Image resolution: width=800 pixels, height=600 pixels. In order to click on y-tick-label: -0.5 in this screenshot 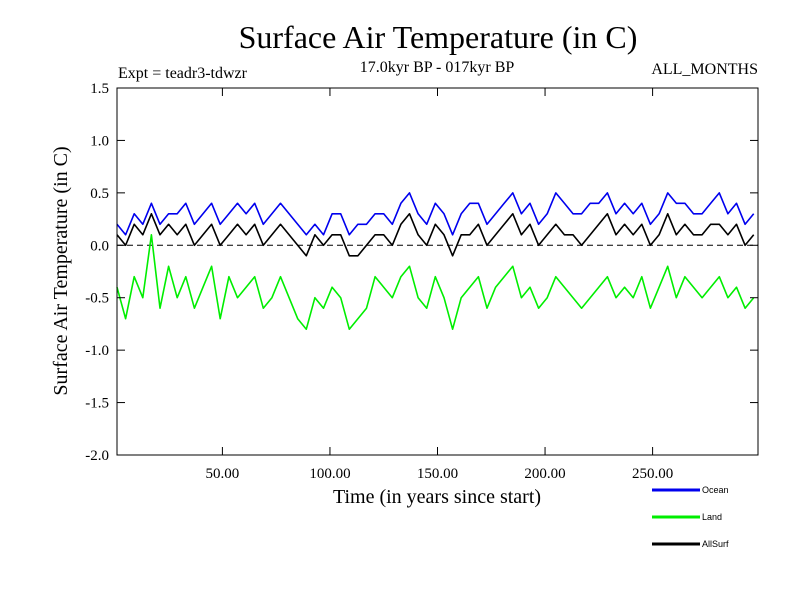, I will do `click(97, 299)`.